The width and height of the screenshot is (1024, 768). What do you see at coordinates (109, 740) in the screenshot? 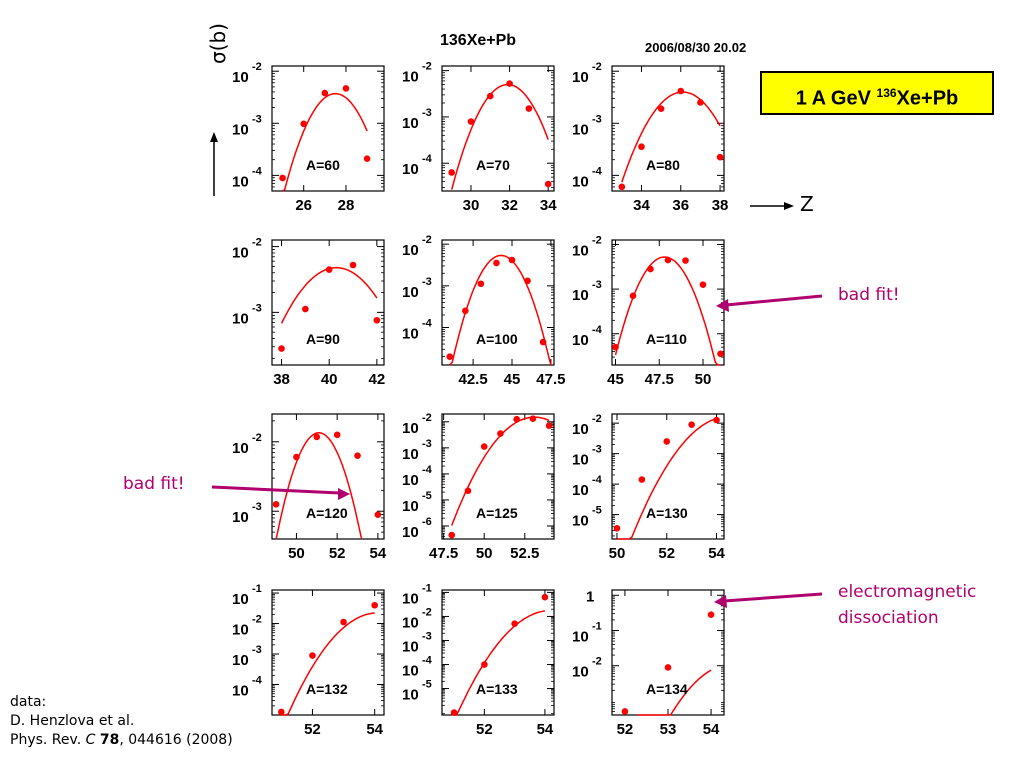
I see `reference-volume: 78` at bounding box center [109, 740].